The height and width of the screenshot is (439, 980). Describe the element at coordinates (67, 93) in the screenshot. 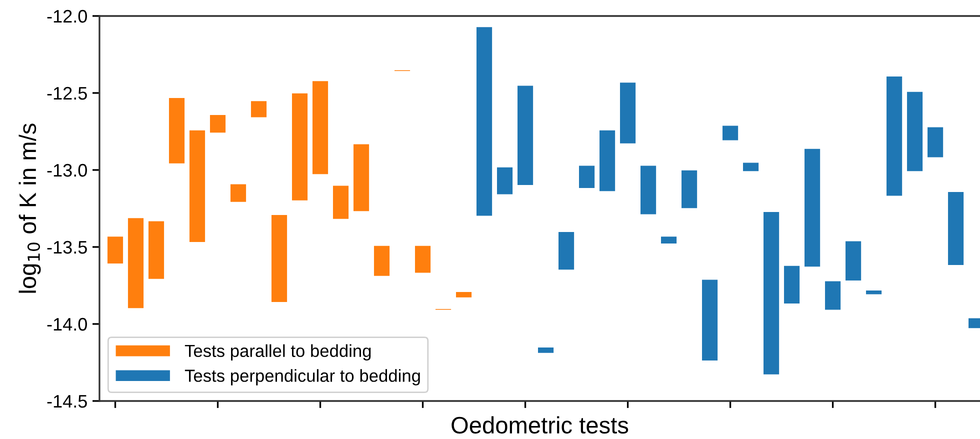

I see `y-tick-label: -12.5` at that location.